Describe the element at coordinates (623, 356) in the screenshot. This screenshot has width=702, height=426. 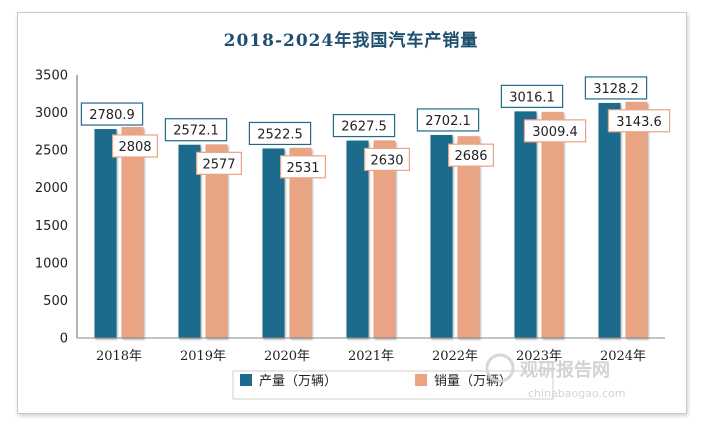
I see `x-tick-label: 2024年` at that location.